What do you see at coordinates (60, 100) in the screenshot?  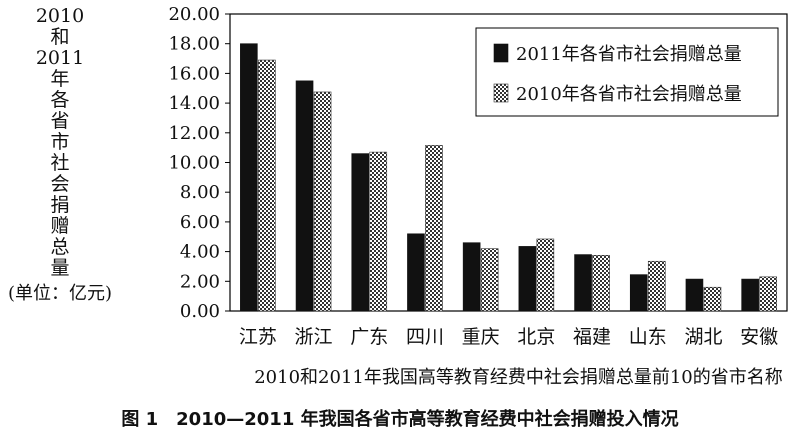 I see `y-axis-title-line: 各` at bounding box center [60, 100].